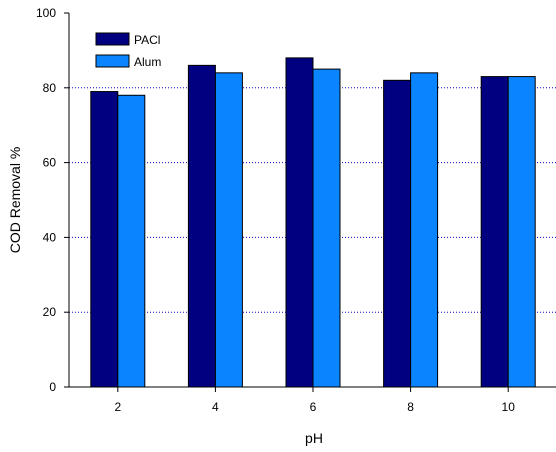  What do you see at coordinates (117, 407) in the screenshot?
I see `x-tick-label-2: 2` at bounding box center [117, 407].